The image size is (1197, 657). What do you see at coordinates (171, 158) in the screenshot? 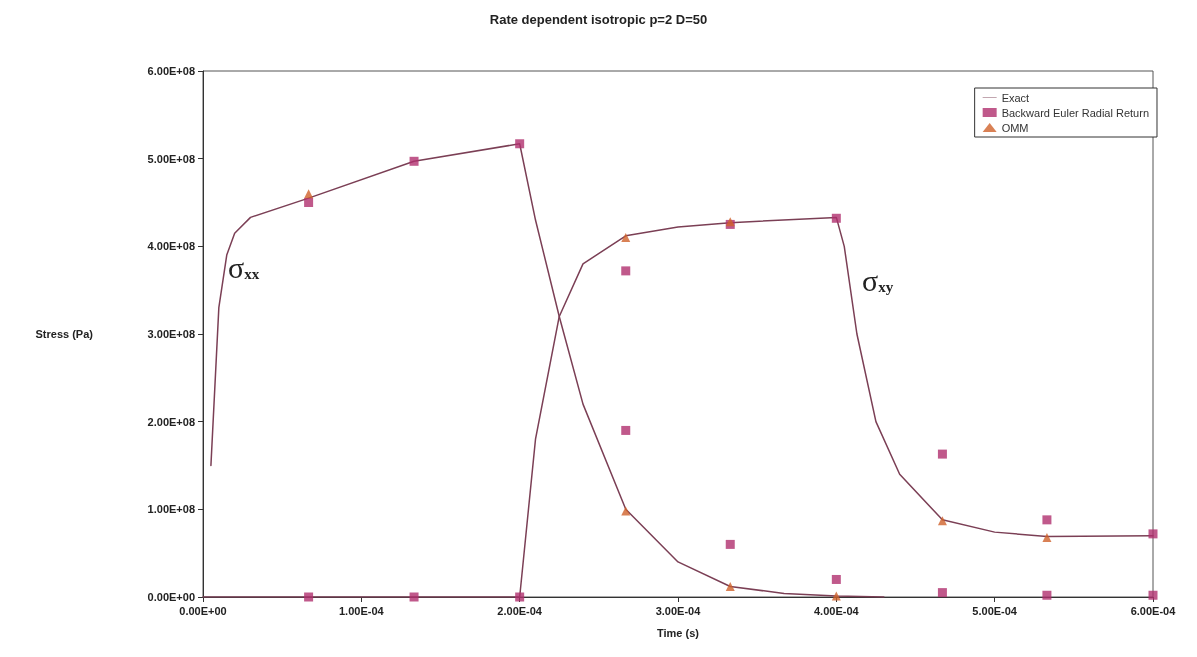
I see `y-tick-label: 5.00E+08` at bounding box center [171, 158].